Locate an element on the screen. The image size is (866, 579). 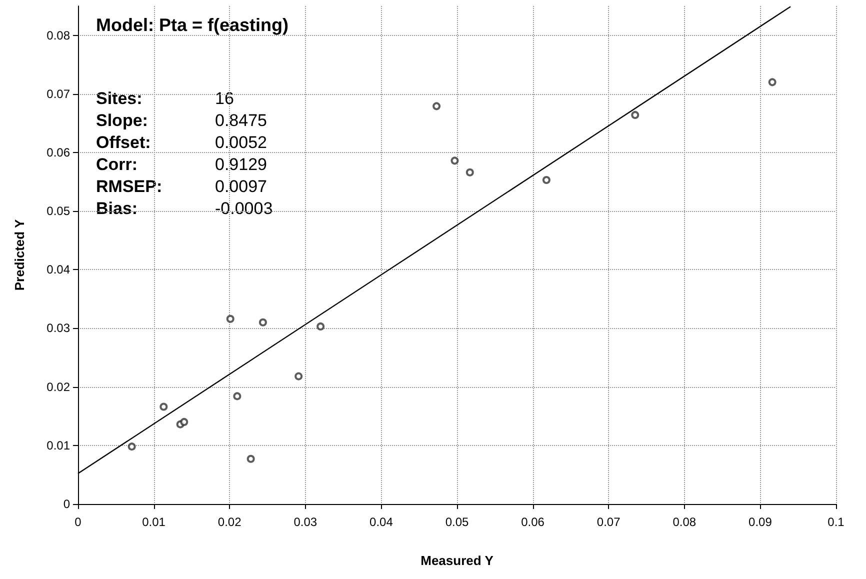
x-tick-label: 0.03 is located at coordinates (306, 522).